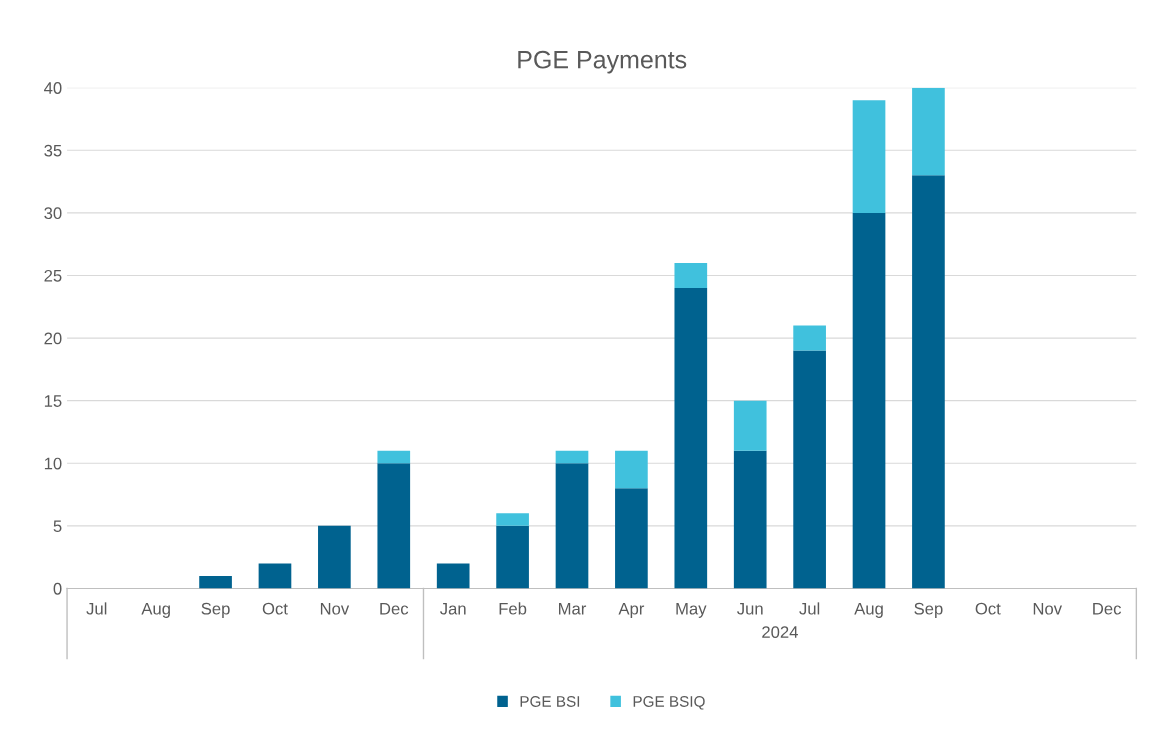 The height and width of the screenshot is (731, 1156). Describe the element at coordinates (53, 463) in the screenshot. I see `y-tick-label: 10` at that location.